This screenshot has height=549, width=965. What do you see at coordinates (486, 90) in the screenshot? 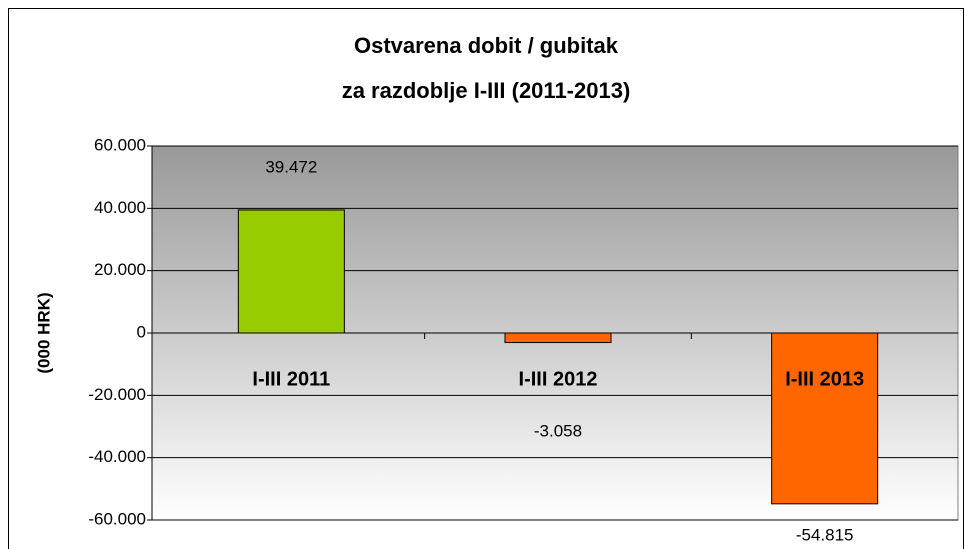
I see `chart-title: za razdoblje I-III (2011-2013)` at bounding box center [486, 90].